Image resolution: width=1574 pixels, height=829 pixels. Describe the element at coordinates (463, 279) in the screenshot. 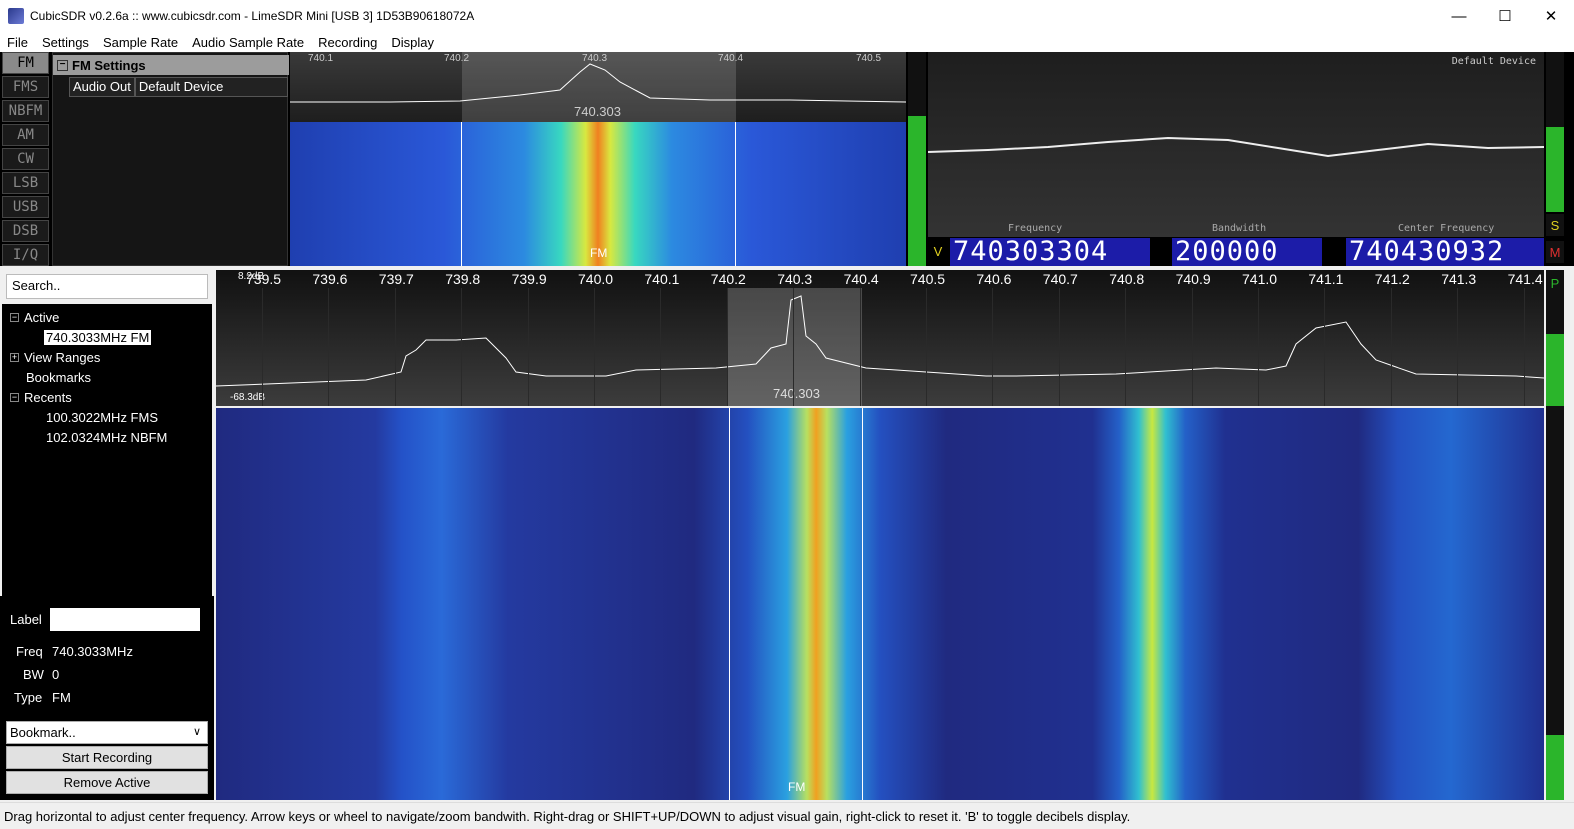

I see `frequency-tick-label: 739.8` at that location.